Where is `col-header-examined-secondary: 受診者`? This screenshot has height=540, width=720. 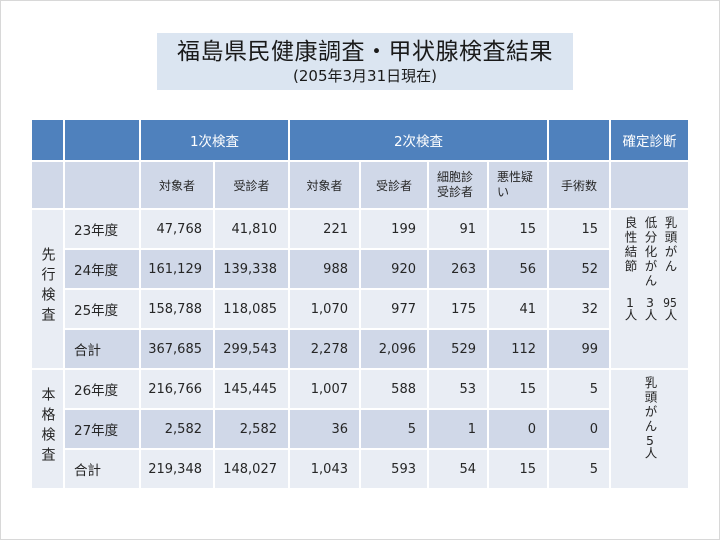
col-header-examined-secondary: 受診者 is located at coordinates (394, 185).